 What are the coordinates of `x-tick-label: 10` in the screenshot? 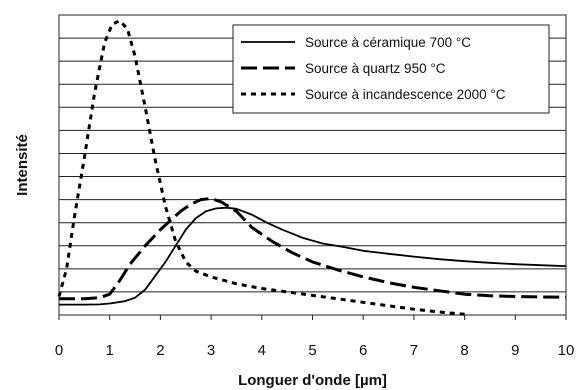 It's located at (566, 350).